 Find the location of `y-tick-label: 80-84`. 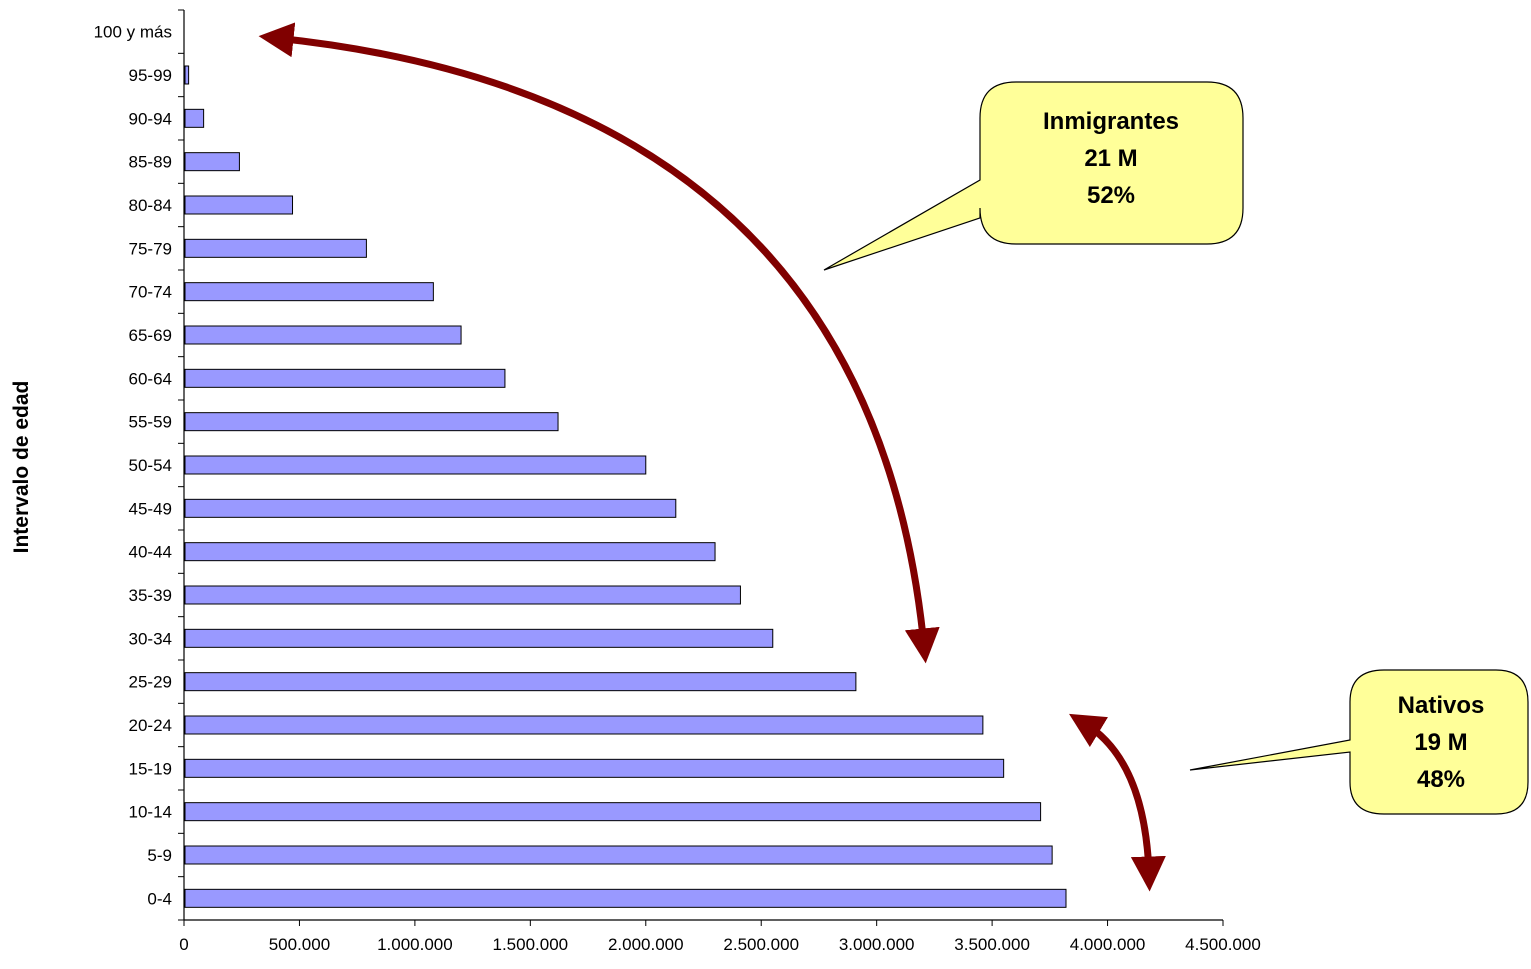

y-tick-label: 80-84 is located at coordinates (150, 205).